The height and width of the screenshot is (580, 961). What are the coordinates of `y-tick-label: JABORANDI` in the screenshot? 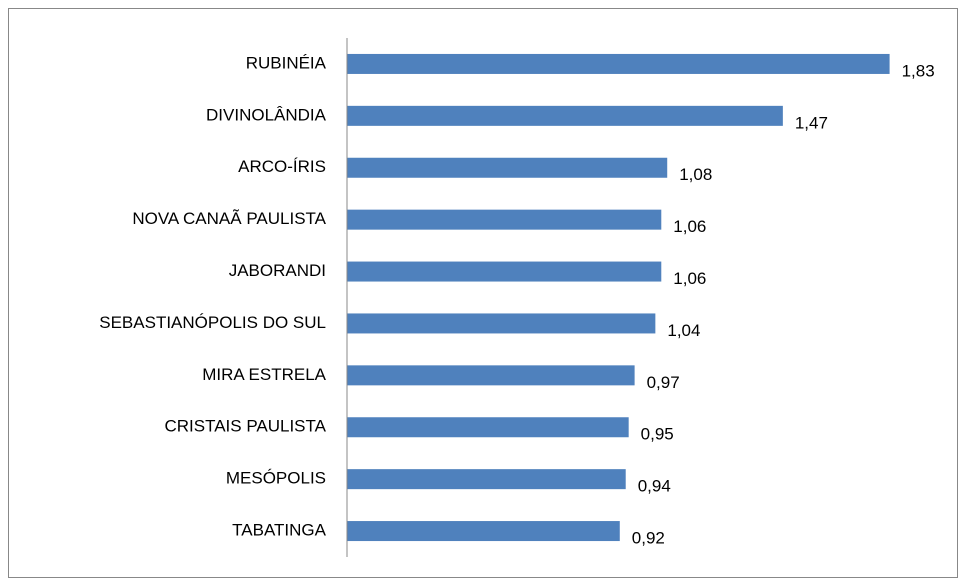 It's located at (277, 270).